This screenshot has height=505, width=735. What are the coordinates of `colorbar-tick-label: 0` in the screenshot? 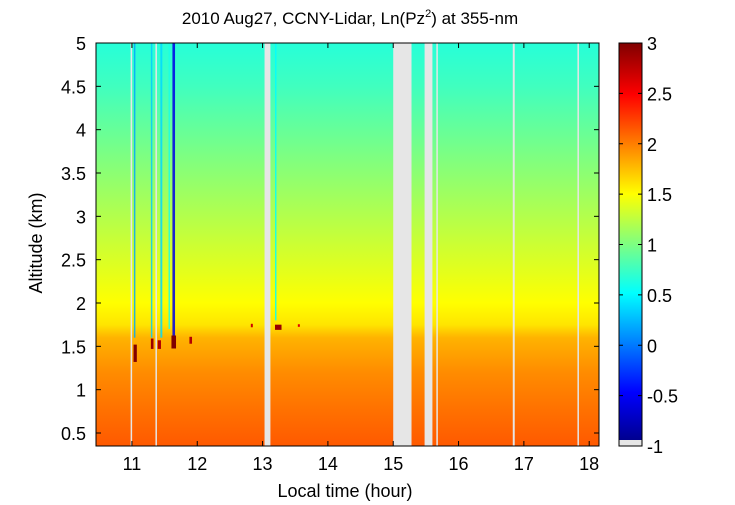 It's located at (652, 346).